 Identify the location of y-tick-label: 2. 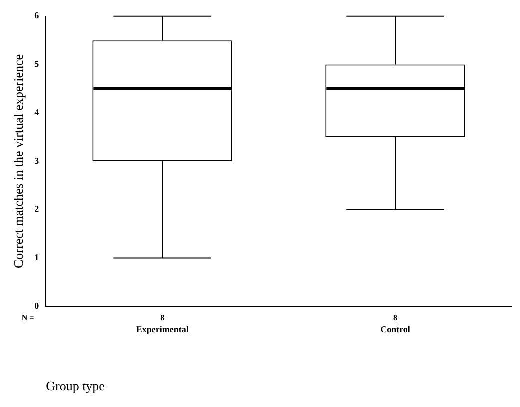
(37, 209).